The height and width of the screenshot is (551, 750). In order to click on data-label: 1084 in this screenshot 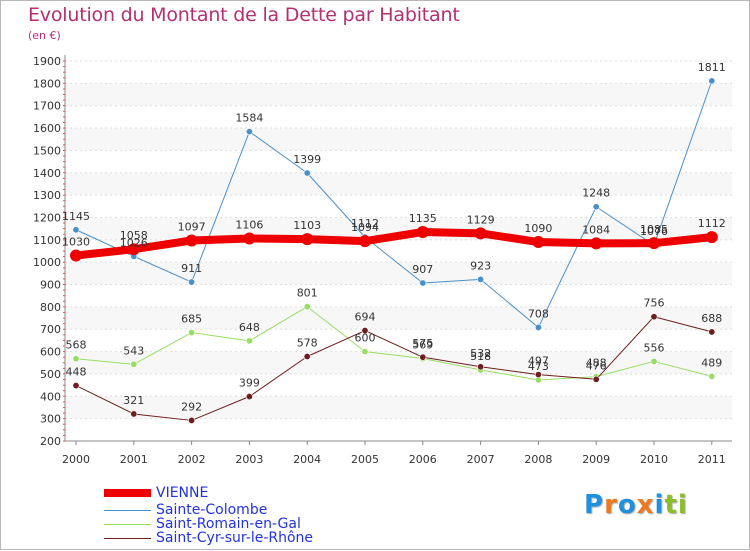, I will do `click(596, 229)`.